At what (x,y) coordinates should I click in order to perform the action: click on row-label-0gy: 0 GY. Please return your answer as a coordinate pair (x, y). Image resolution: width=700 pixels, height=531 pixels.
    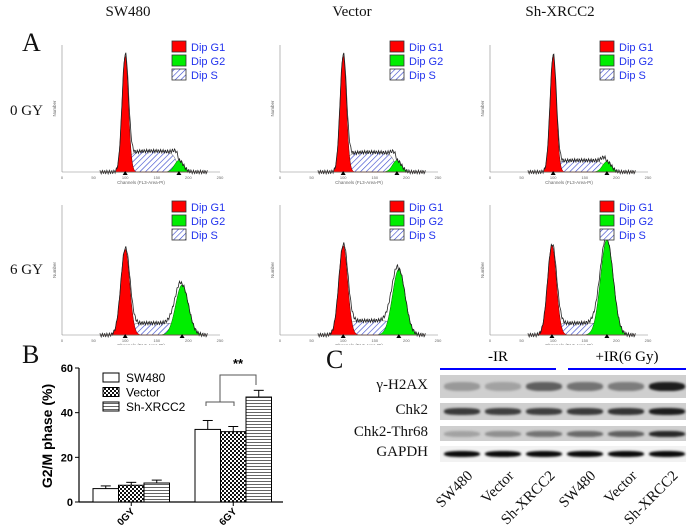
    Looking at the image, I should click on (26, 111).